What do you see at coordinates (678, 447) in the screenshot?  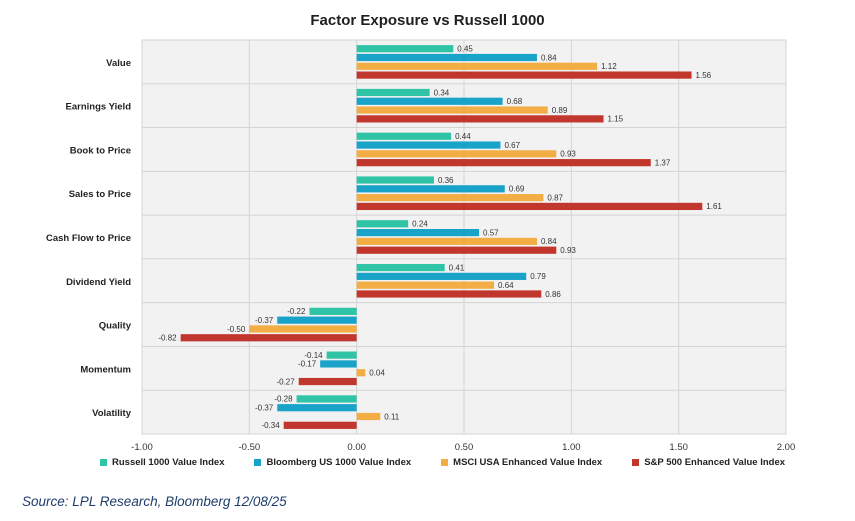 I see `x-tick-label: 1.50` at bounding box center [678, 447].